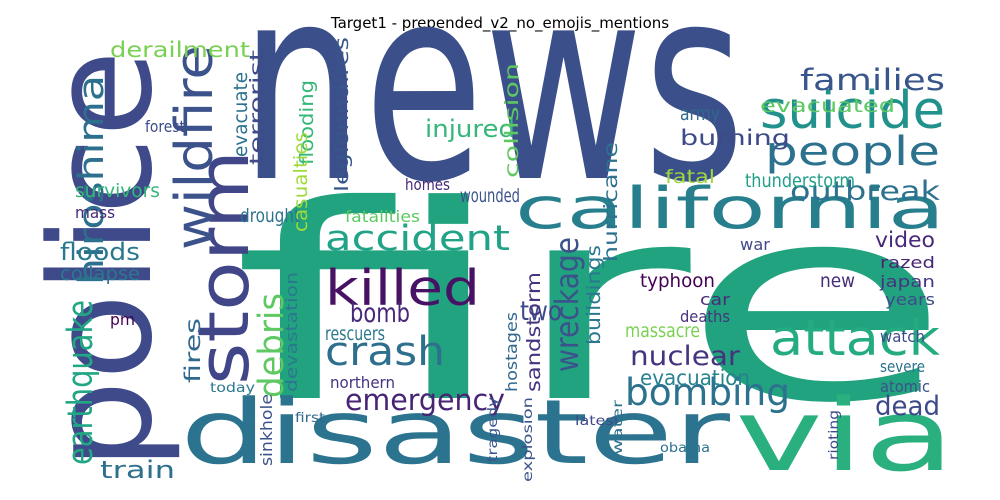 Image resolution: width=1000 pixels, height=500 pixels. Describe the element at coordinates (425, 400) in the screenshot. I see `word: emergency` at that location.